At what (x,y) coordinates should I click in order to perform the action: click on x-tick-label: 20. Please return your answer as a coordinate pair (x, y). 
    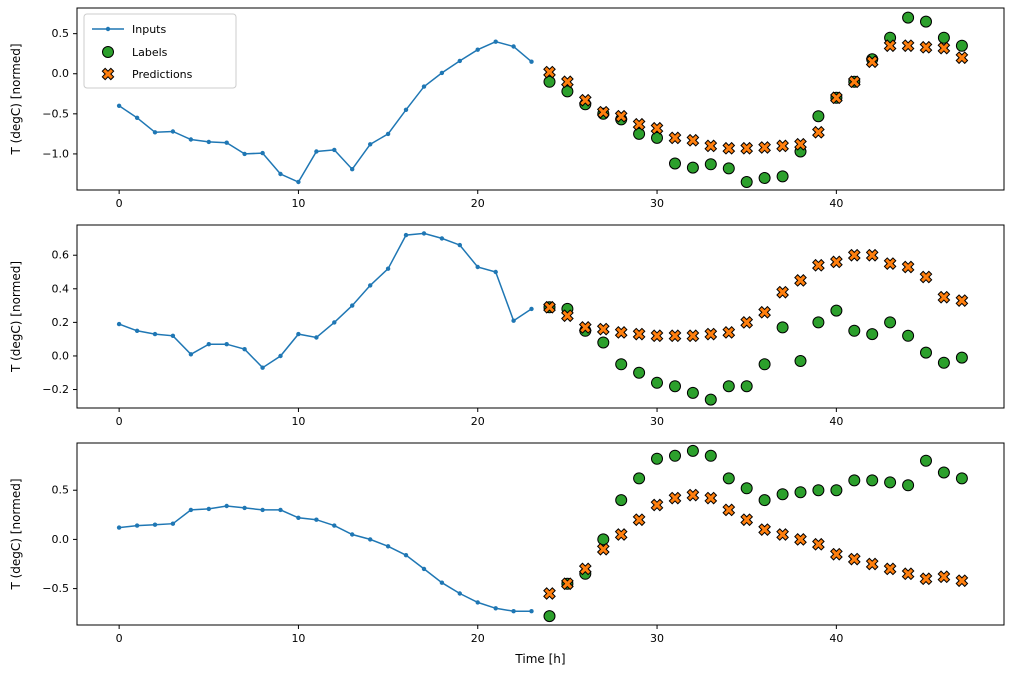
    Looking at the image, I should click on (478, 421).